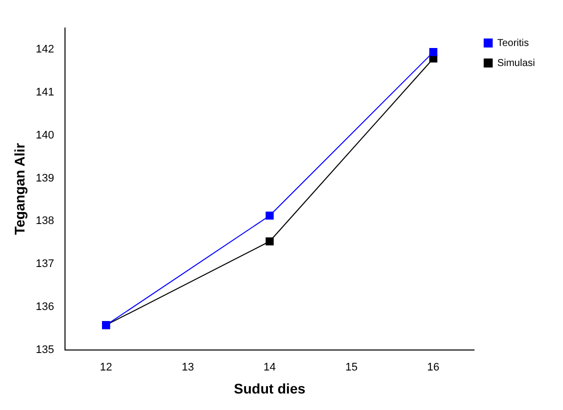 Image resolution: width=563 pixels, height=410 pixels. I want to click on x-tick-label: 15, so click(351, 368).